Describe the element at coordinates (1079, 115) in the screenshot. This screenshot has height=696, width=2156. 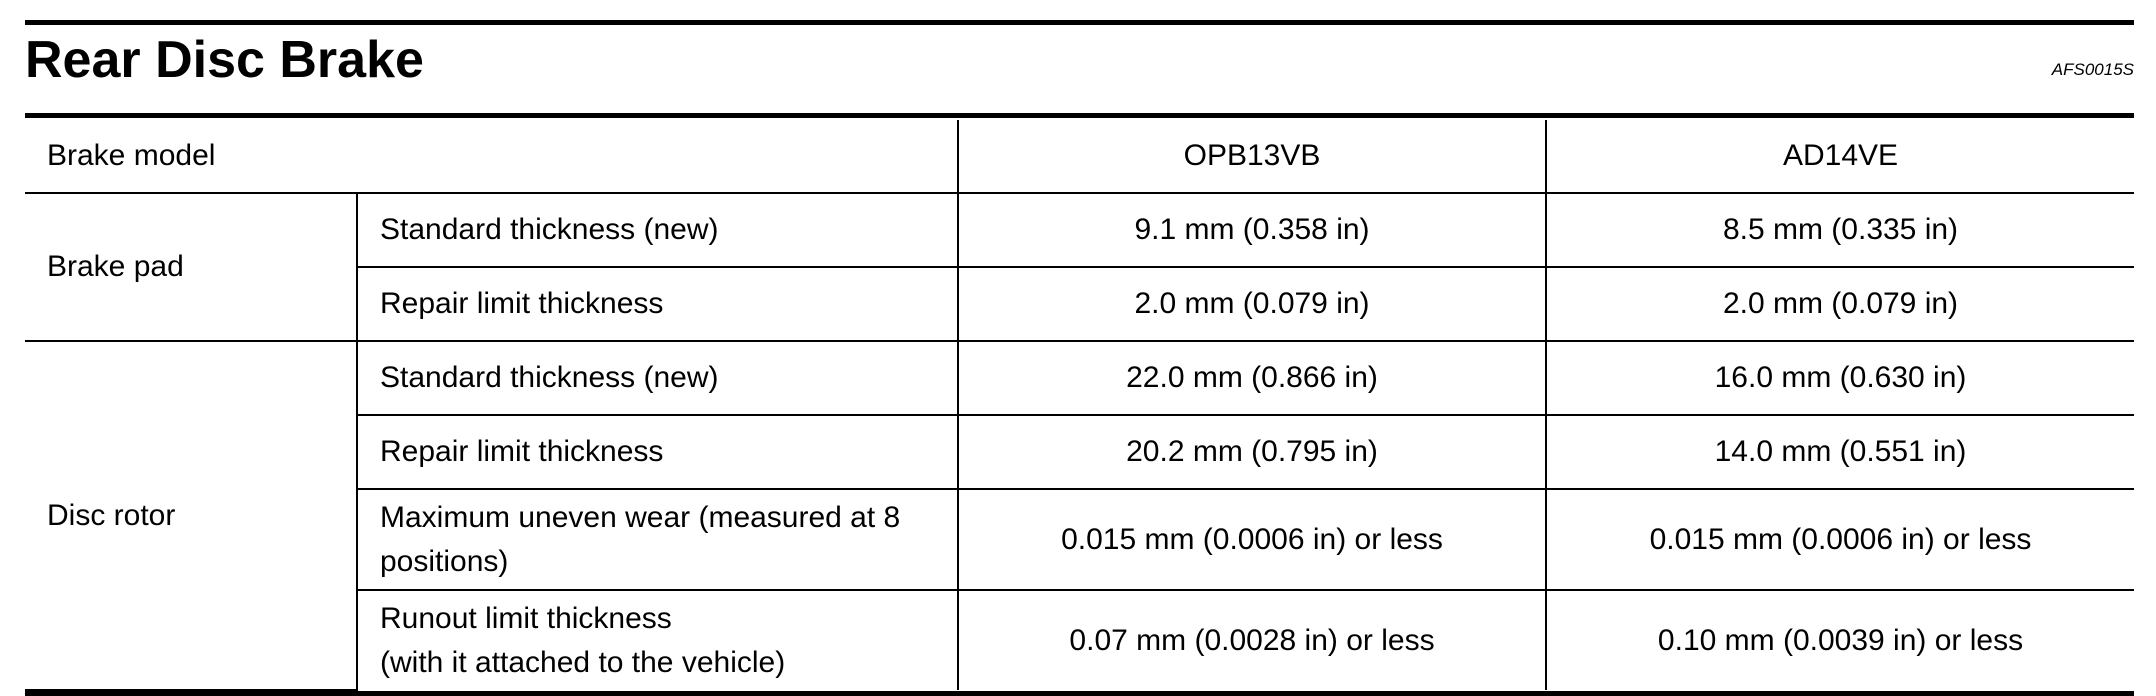
I see `title-rule` at that location.